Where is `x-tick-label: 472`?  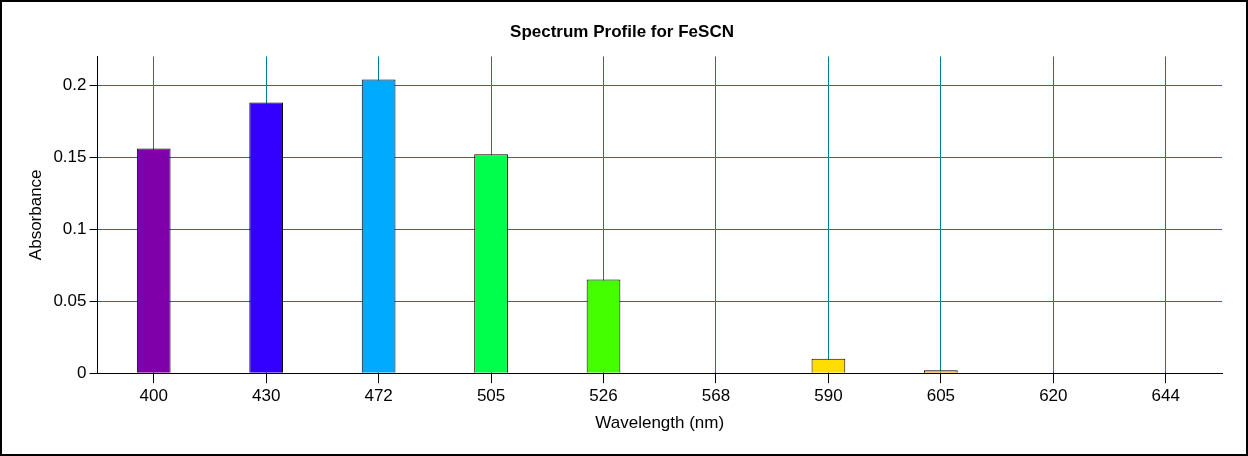
x-tick-label: 472 is located at coordinates (378, 396).